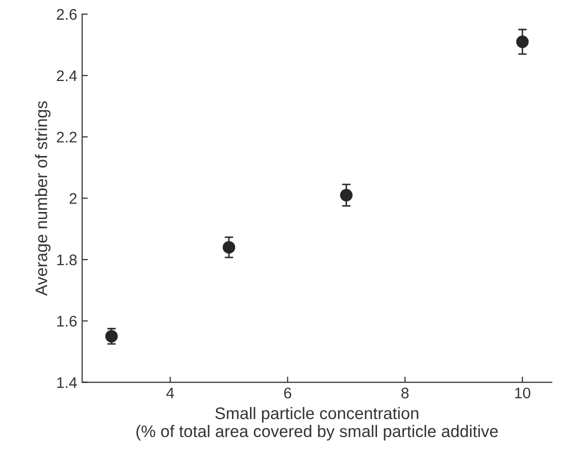 The height and width of the screenshot is (472, 587). Describe the element at coordinates (66, 137) in the screenshot. I see `y-tick-label: 2.2` at that location.